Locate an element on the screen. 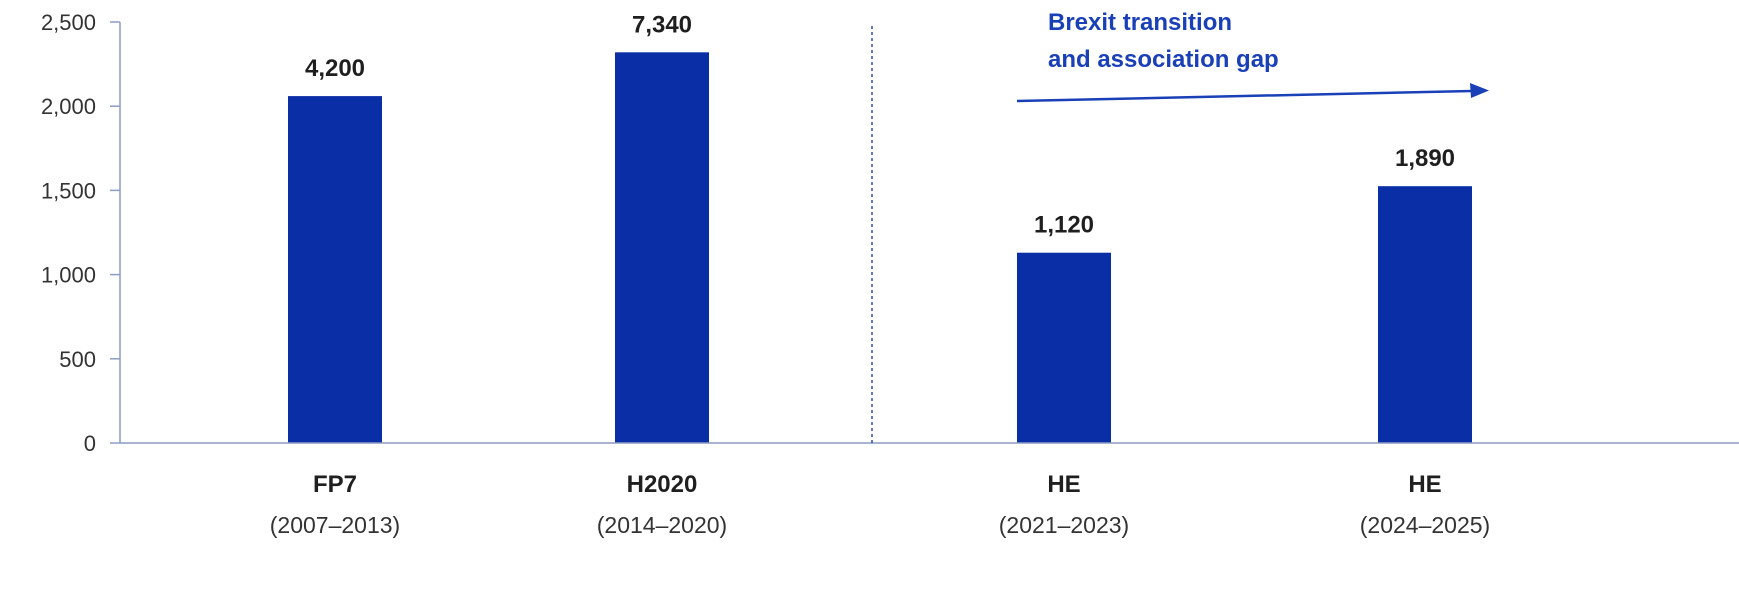  annotation-line-1: Brexit transition is located at coordinates (1140, 22).